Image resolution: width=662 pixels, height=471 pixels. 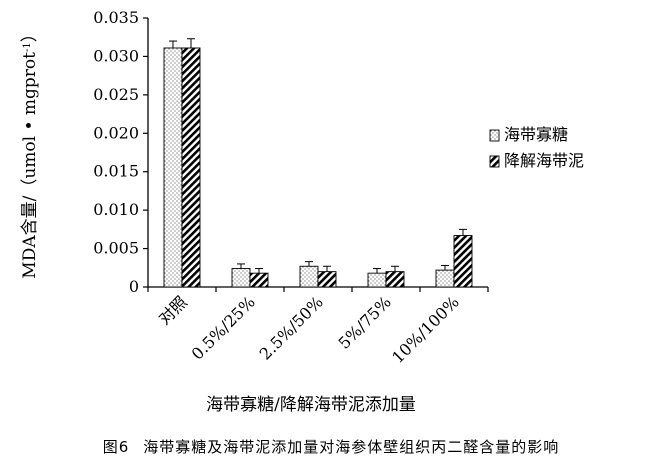 I want to click on y-tick-label: 0.025, so click(x=116, y=94).